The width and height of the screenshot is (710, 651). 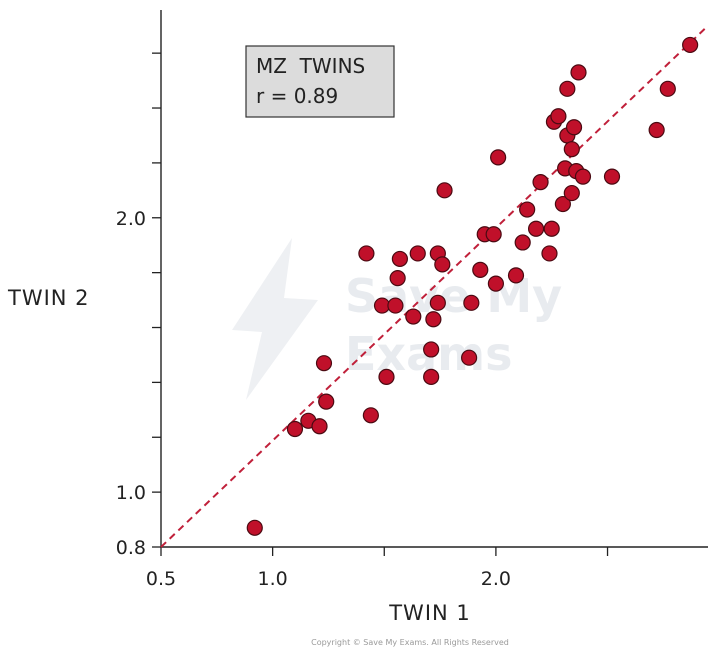 What do you see at coordinates (377, 568) in the screenshot?
I see `x-ticks: 0.5 1.0 2.0` at bounding box center [377, 568].